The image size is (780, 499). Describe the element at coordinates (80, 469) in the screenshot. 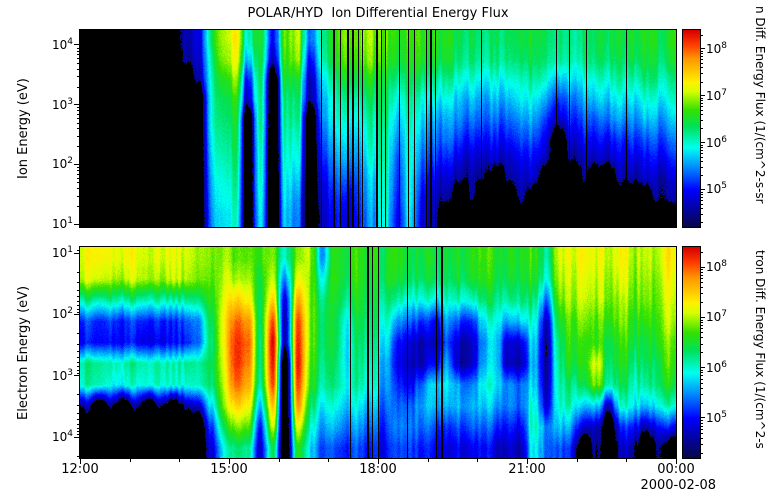

I see `x-tick-label: 12:00` at that location.